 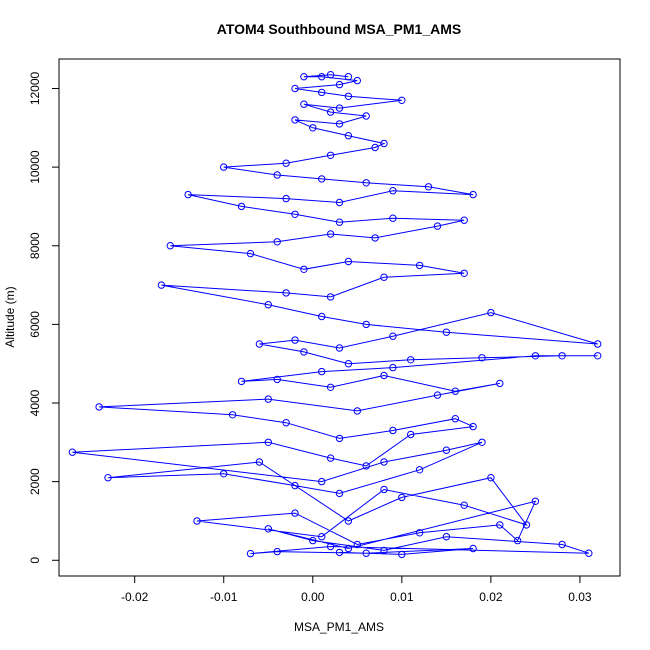 I want to click on x-tick-label: -0.01, so click(x=224, y=597).